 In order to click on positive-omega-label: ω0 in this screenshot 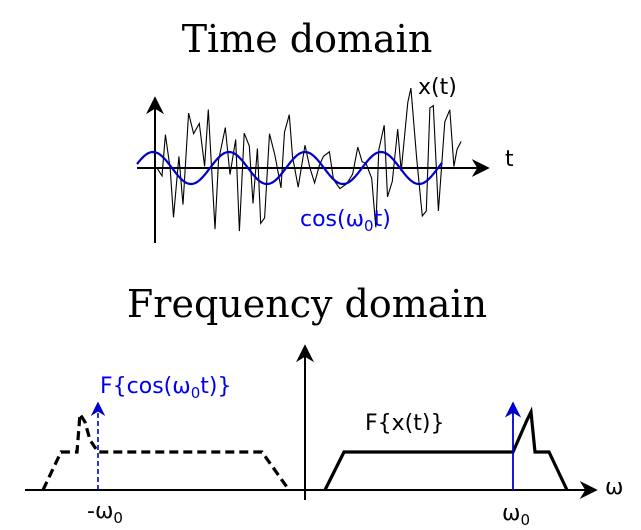, I will do `click(516, 515)`.